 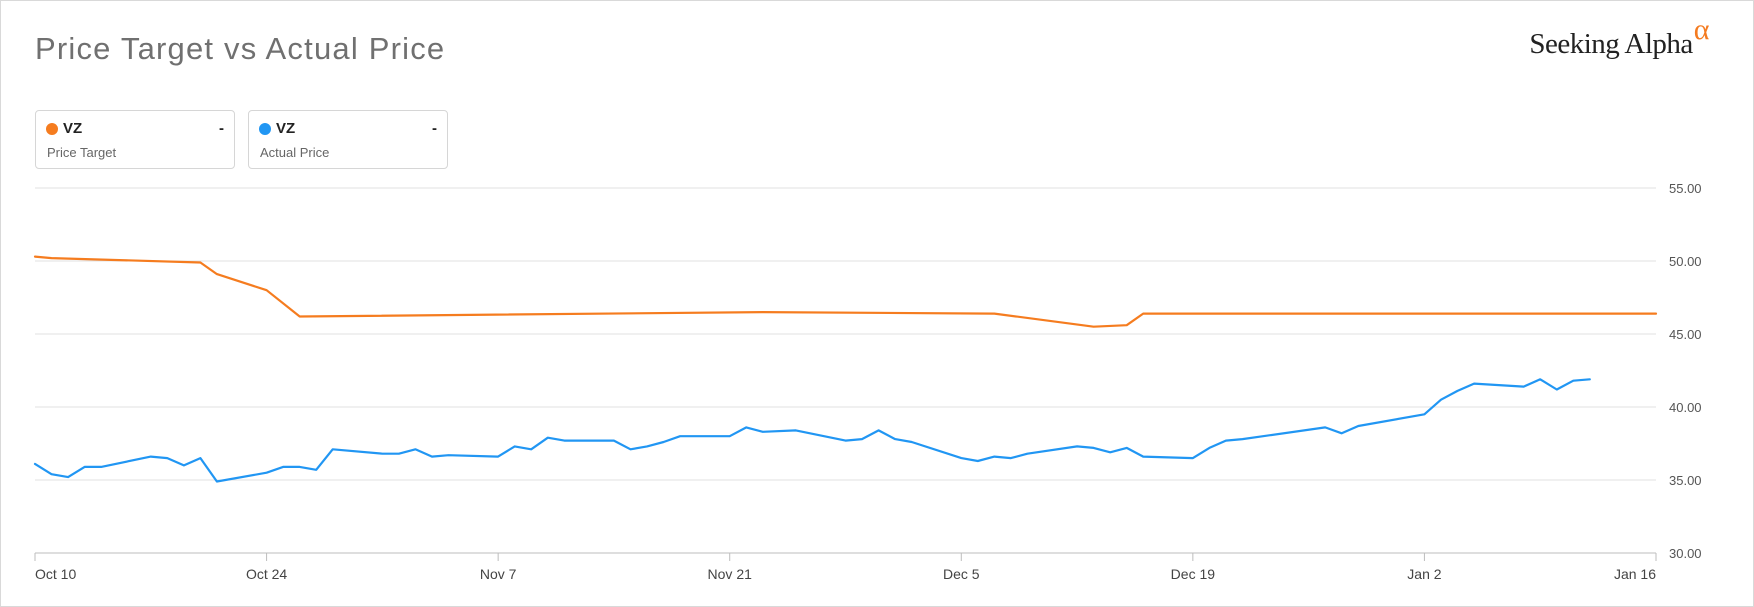 What do you see at coordinates (1685, 480) in the screenshot?
I see `y-tick-label: 35.00` at bounding box center [1685, 480].